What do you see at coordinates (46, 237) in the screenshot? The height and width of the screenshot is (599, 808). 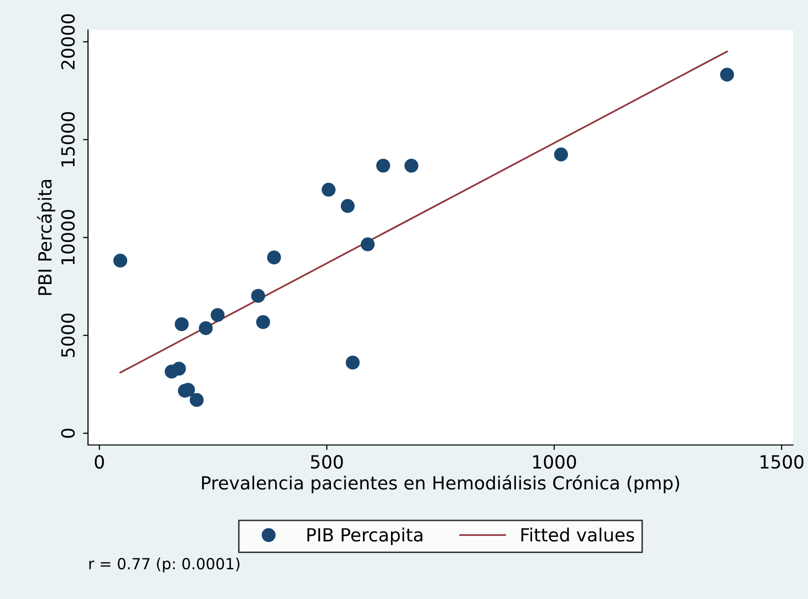 I see `y-axis-title: PBI Percápita` at bounding box center [46, 237].